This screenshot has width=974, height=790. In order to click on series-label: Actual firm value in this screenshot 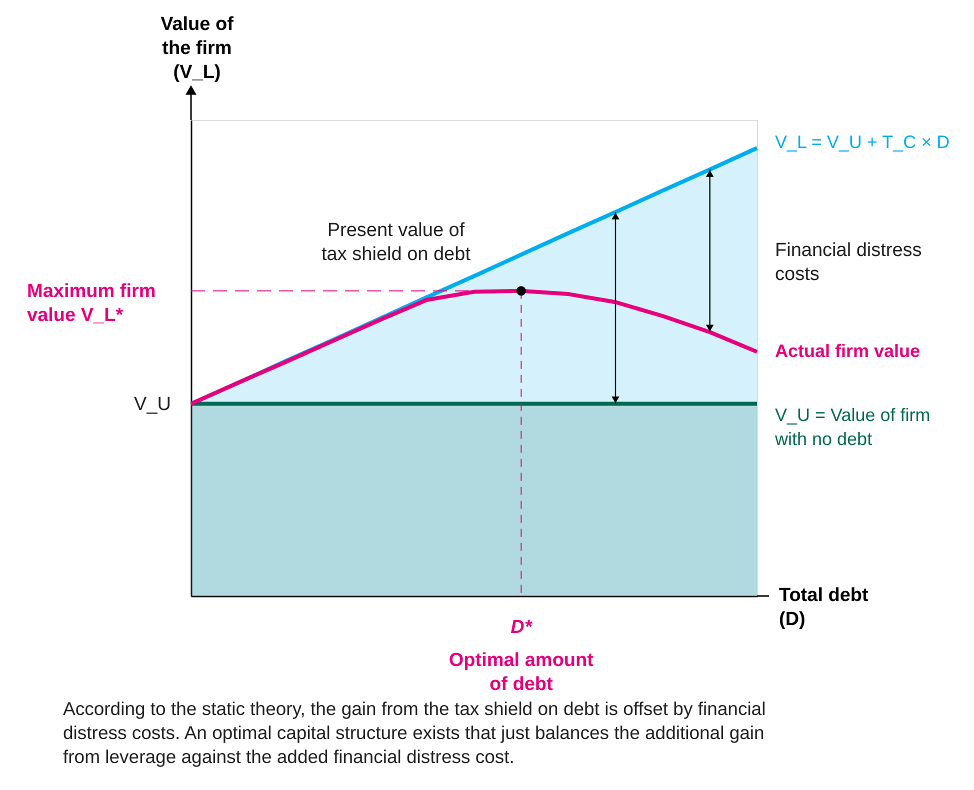, I will do `click(847, 350)`.